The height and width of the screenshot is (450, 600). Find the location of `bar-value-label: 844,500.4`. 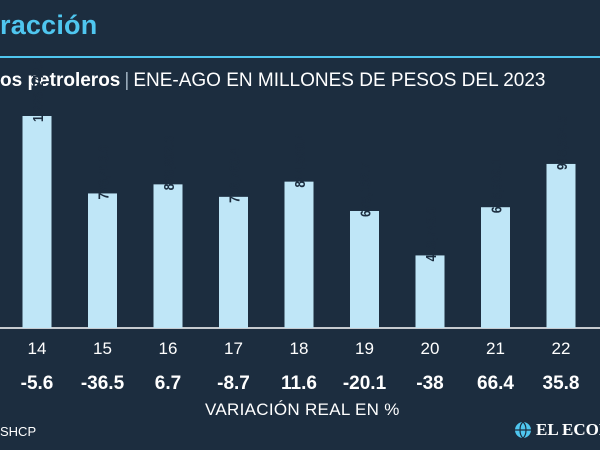

bar-value-label: 844,500.4 is located at coordinates (300, 160).